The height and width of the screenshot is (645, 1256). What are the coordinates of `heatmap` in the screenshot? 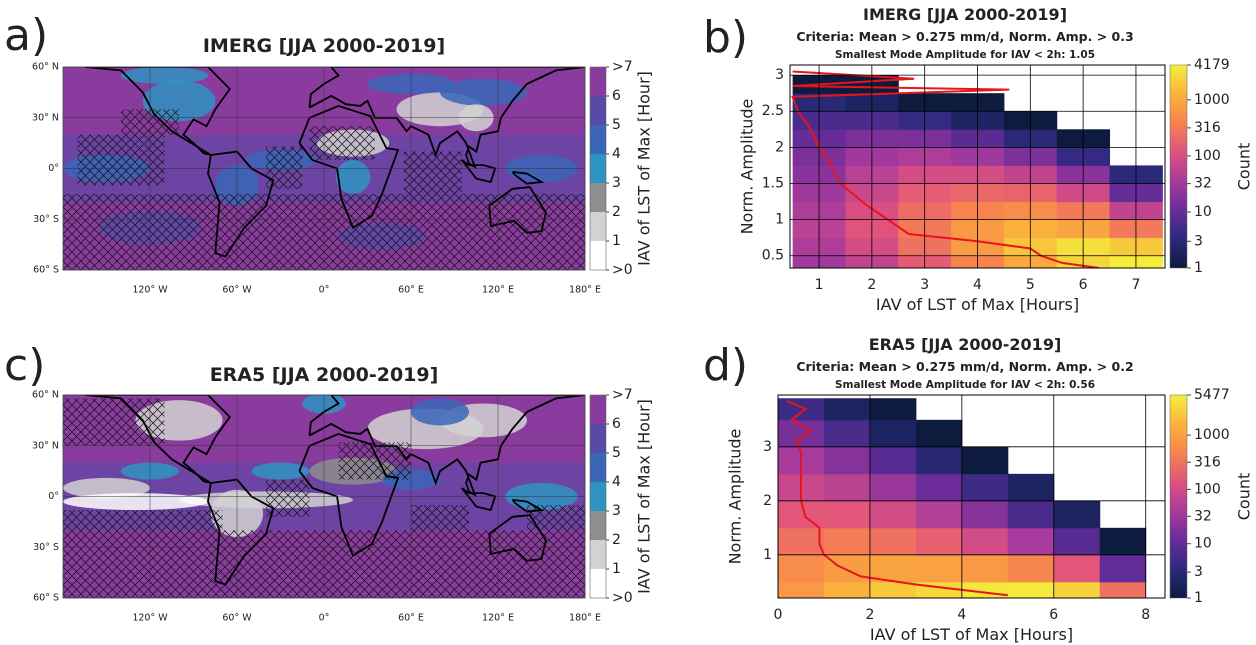 It's located at (962, 498).